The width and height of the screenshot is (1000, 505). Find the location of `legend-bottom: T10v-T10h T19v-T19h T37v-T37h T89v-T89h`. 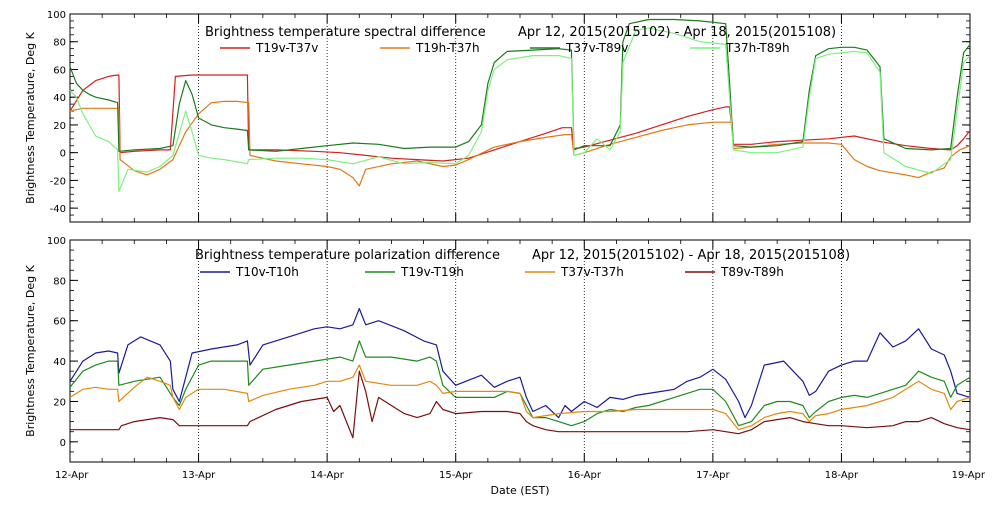

legend-bottom: T10v-T10h T19v-T19h T37v-T37h T89v-T89h is located at coordinates (492, 272).